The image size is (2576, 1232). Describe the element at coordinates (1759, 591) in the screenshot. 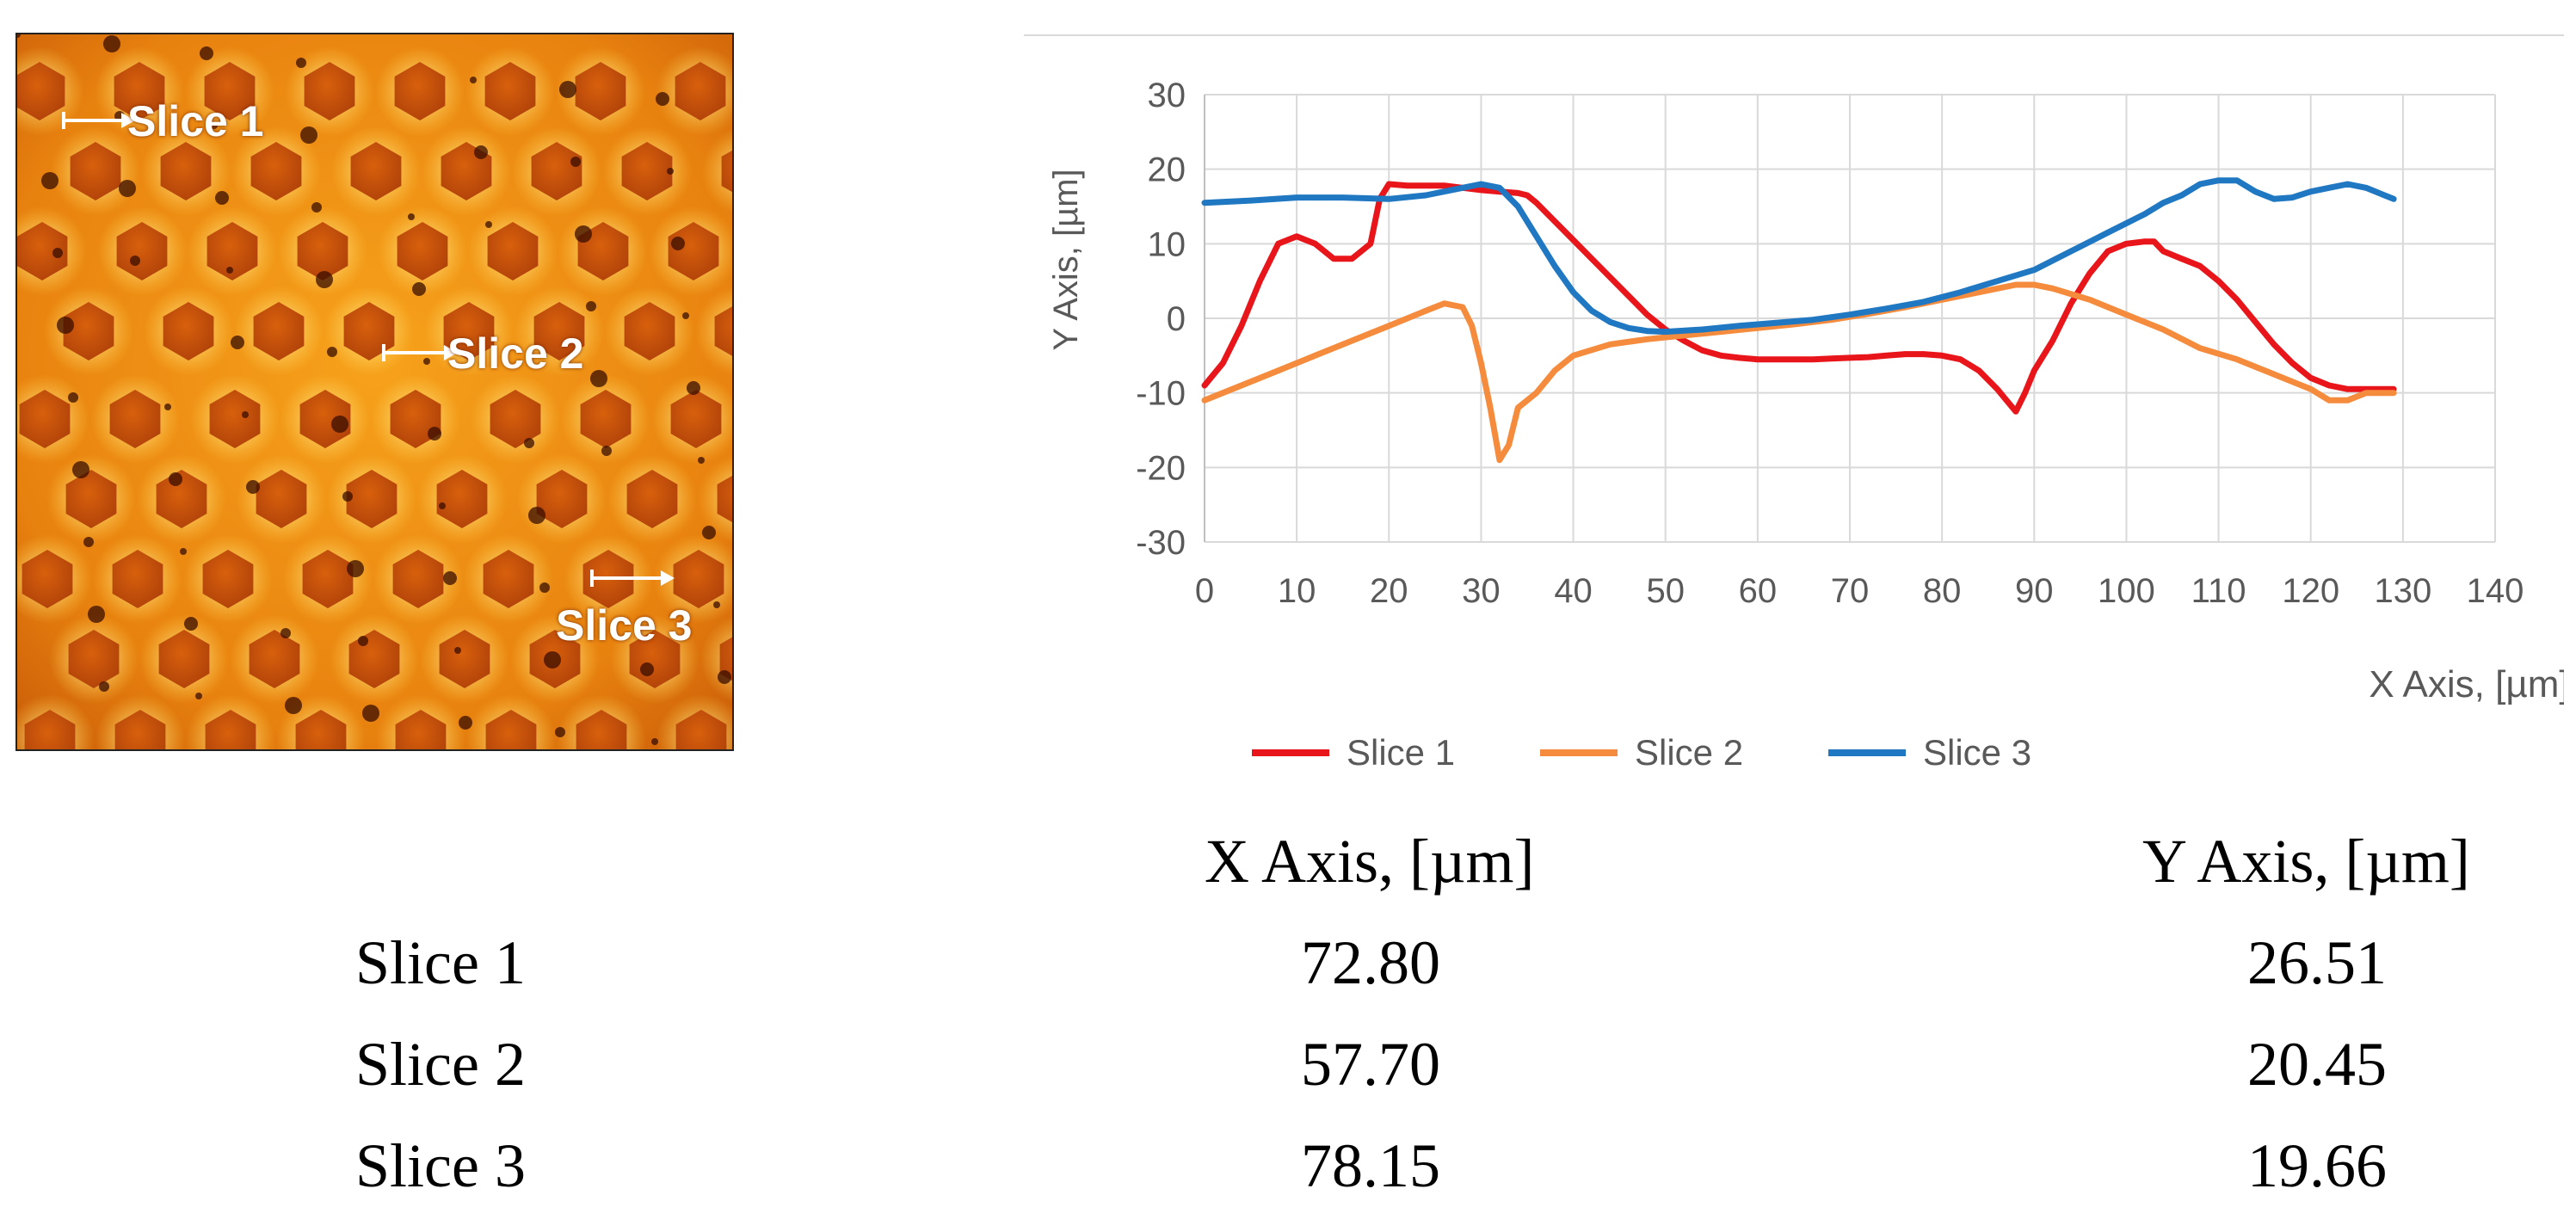

I see `x-tick-label: 60` at that location.